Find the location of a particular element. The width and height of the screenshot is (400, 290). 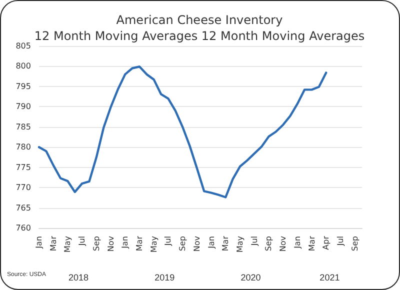

y-tick-label: 780 is located at coordinates (23, 147).